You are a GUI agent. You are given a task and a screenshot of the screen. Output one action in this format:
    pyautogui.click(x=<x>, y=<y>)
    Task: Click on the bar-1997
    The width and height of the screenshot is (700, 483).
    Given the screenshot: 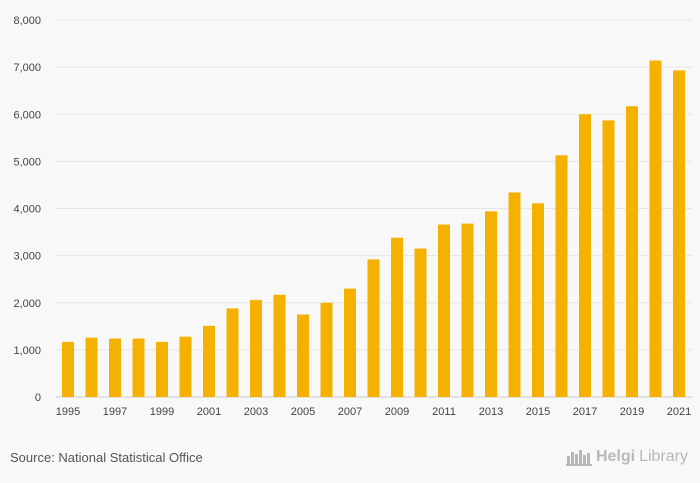 What is the action you would take?
    pyautogui.click(x=115, y=367)
    